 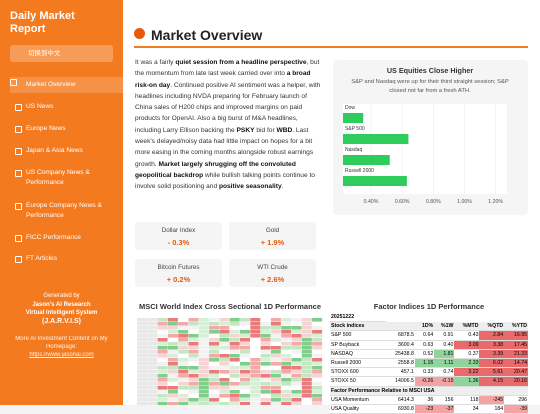 I want to click on table-cell: 21.33, so click(x=516, y=354).